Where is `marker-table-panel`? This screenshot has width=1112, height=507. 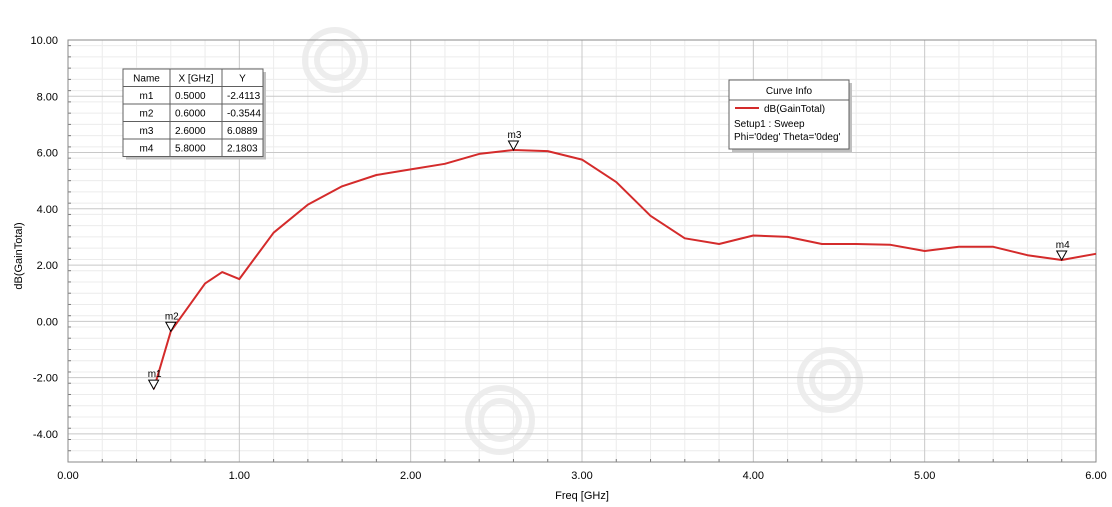 marker-table-panel is located at coordinates (193, 112).